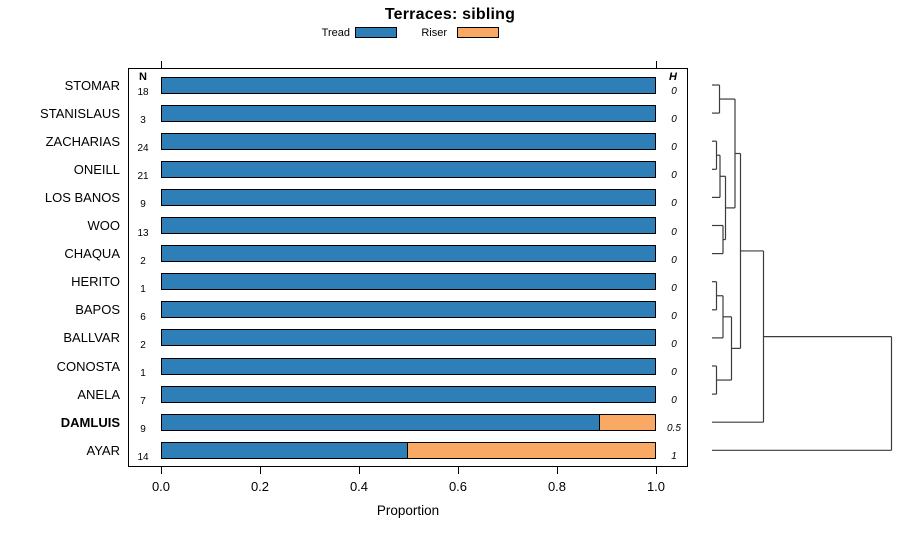 This screenshot has width=900, height=540. I want to click on riser-swatch-icon, so click(478, 32).